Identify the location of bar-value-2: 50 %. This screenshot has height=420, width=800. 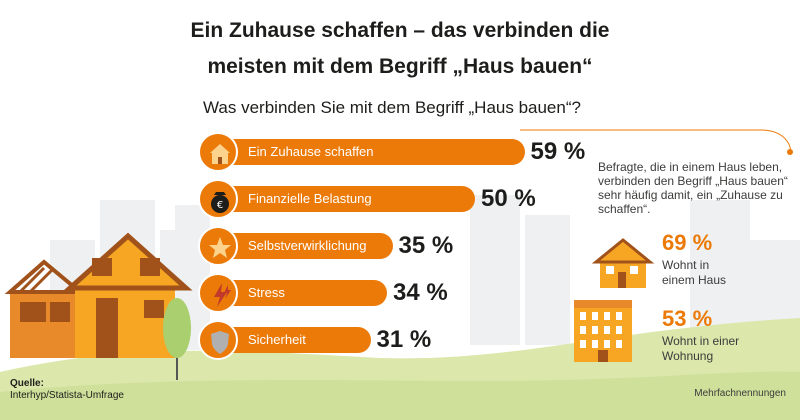
(508, 198).